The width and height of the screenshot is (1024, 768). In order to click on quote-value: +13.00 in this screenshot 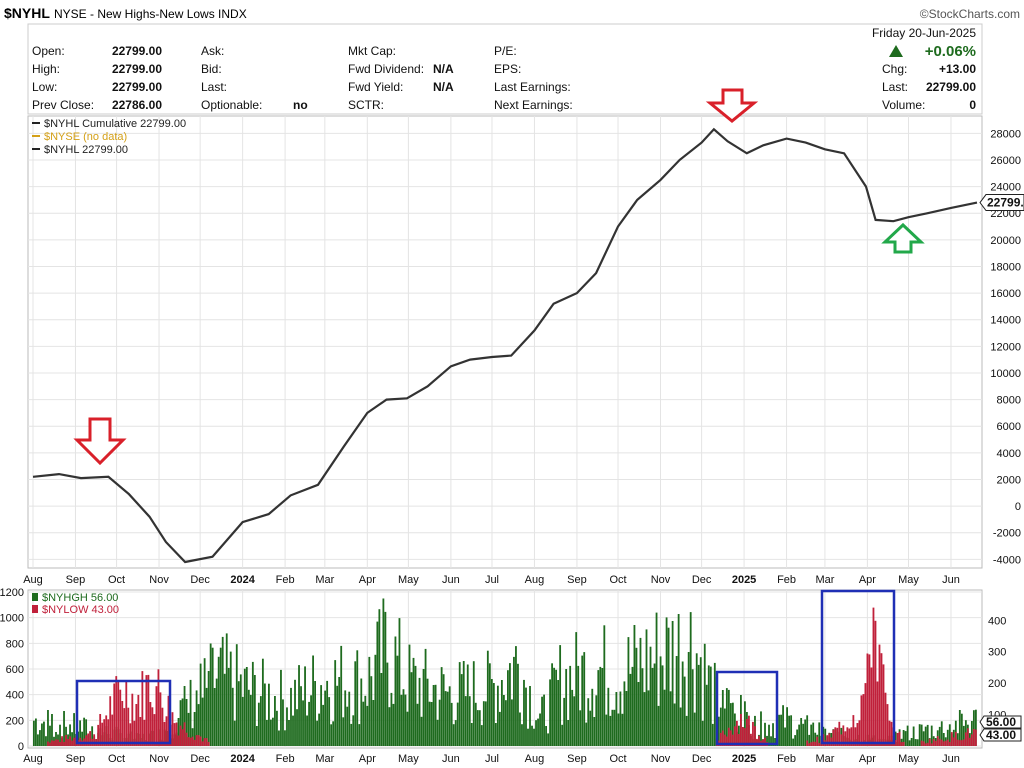, I will do `click(957, 69)`.